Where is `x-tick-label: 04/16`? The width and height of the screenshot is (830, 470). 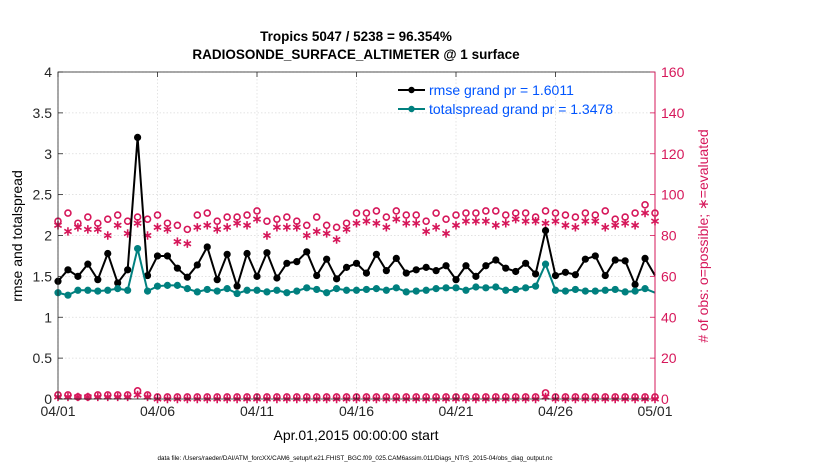
x-tick-label: 04/16 is located at coordinates (356, 411).